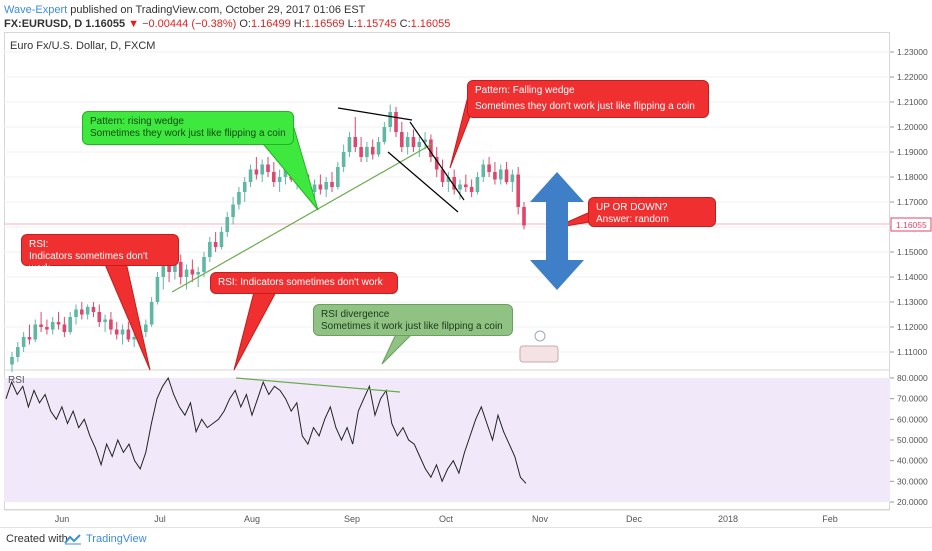 The width and height of the screenshot is (932, 551). I want to click on y-tick-label: 1.14000, so click(912, 277).